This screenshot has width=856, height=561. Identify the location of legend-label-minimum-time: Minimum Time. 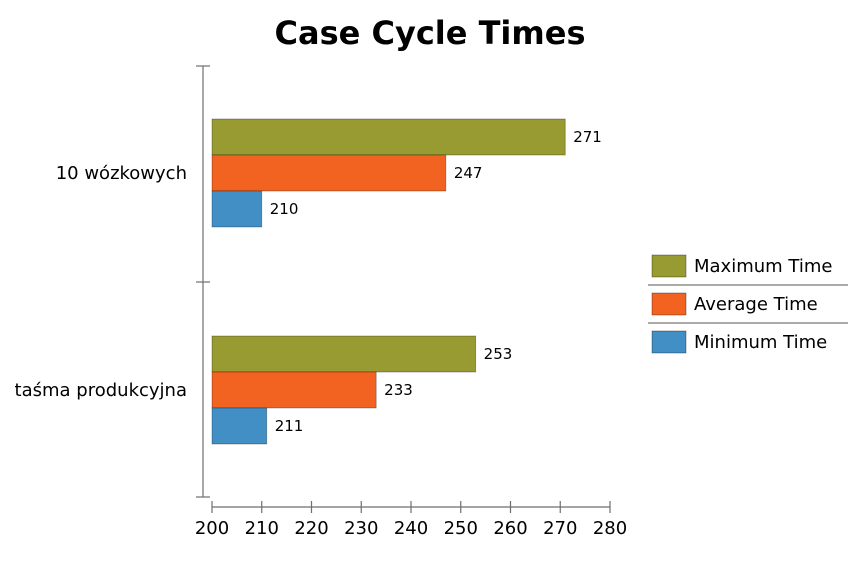
(760, 342).